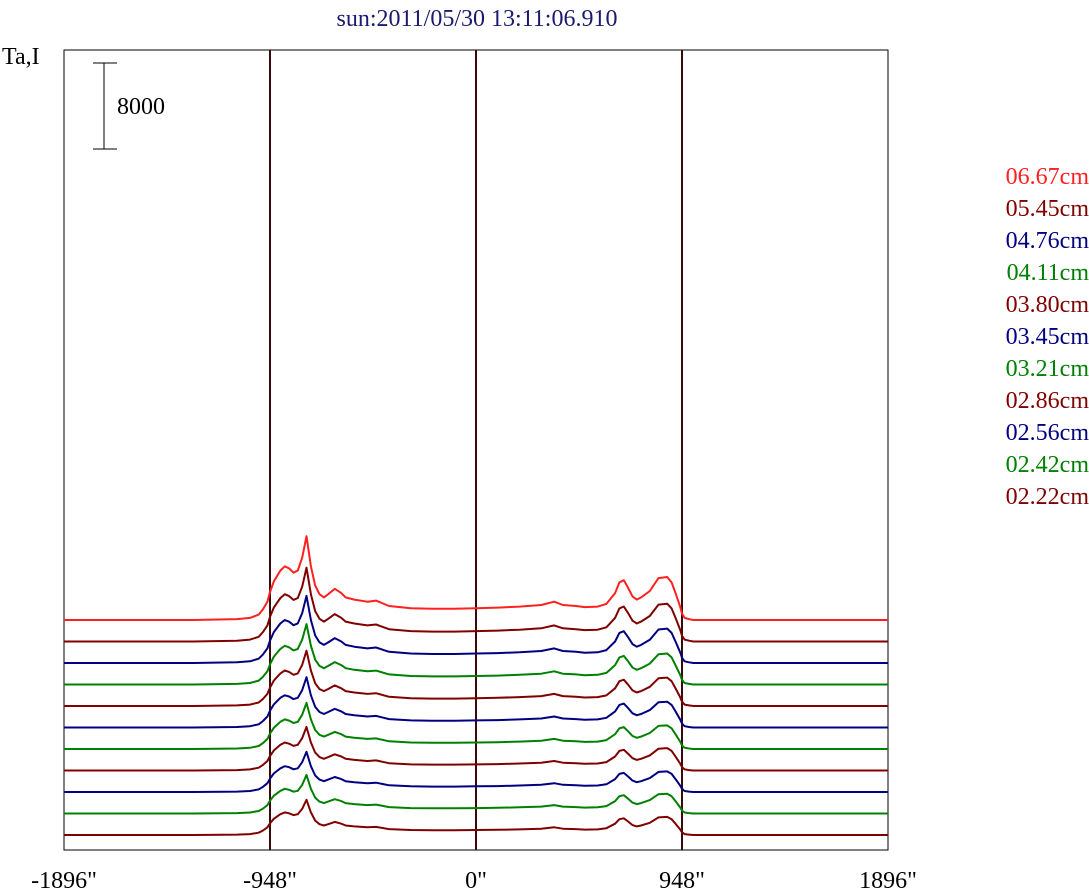 This screenshot has width=1089, height=893. I want to click on series-line-05.45cm, so click(476, 604).